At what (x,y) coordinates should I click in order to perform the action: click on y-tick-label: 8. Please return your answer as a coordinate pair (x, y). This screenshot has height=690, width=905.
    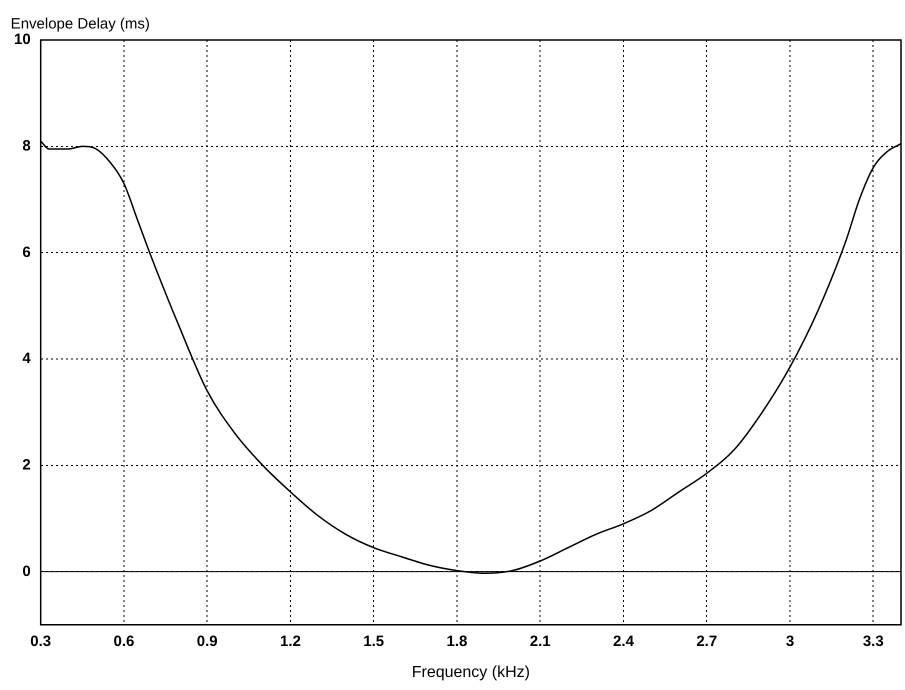
    Looking at the image, I should click on (26, 145).